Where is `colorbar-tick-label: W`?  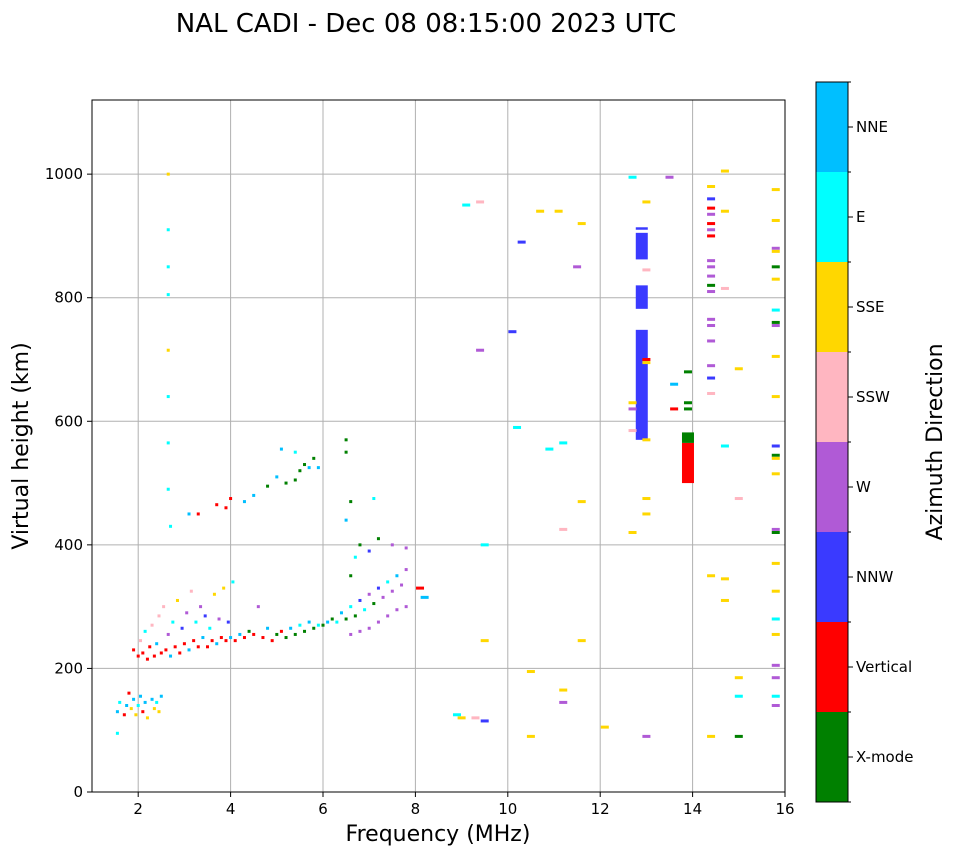
colorbar-tick-label: W is located at coordinates (863, 487).